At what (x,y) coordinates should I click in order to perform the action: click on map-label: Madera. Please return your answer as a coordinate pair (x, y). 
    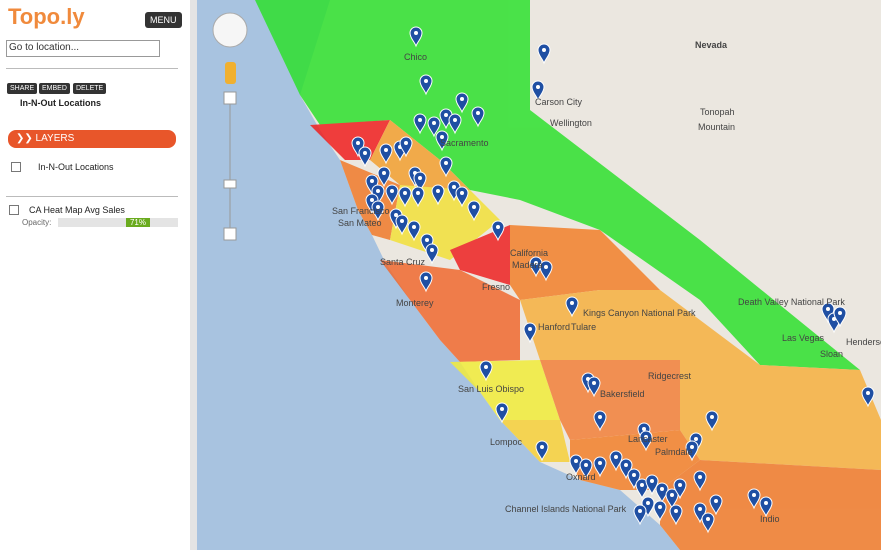
    Looking at the image, I should click on (527, 265).